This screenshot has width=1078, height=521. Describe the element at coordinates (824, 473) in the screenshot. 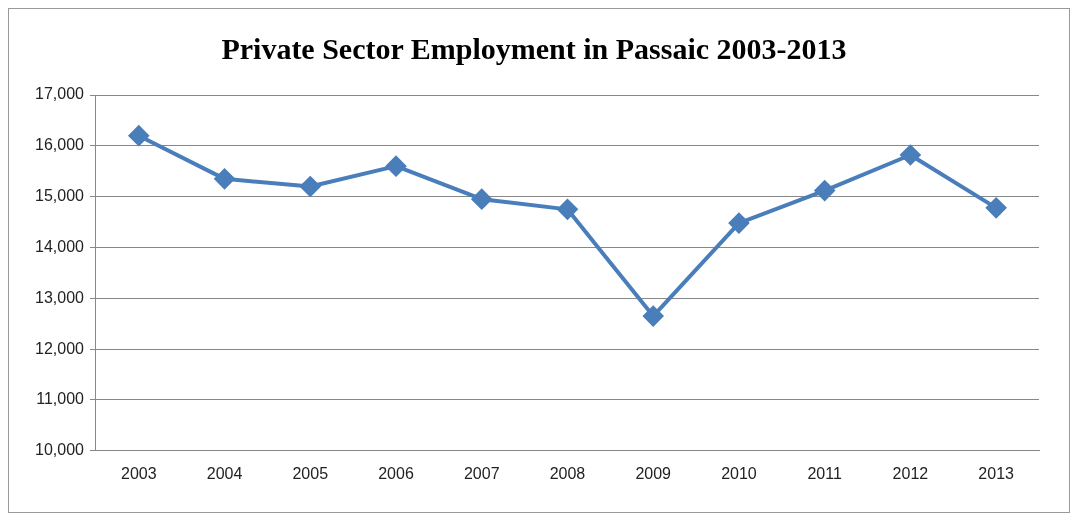

I see `x-tick-label: 2011` at that location.